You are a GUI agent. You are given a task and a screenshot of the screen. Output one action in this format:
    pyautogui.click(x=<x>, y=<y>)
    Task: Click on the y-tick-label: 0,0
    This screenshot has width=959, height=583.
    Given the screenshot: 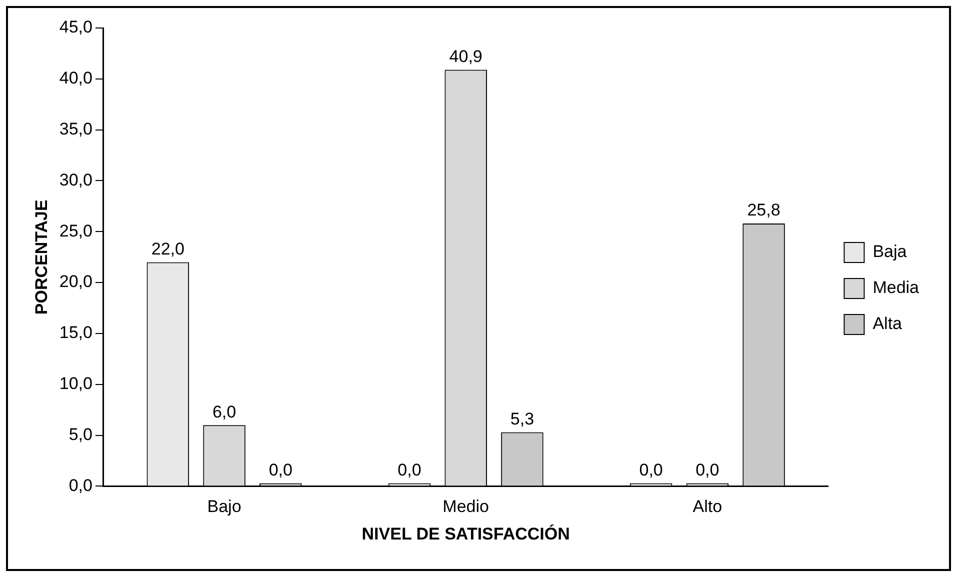 What is the action you would take?
    pyautogui.click(x=80, y=485)
    